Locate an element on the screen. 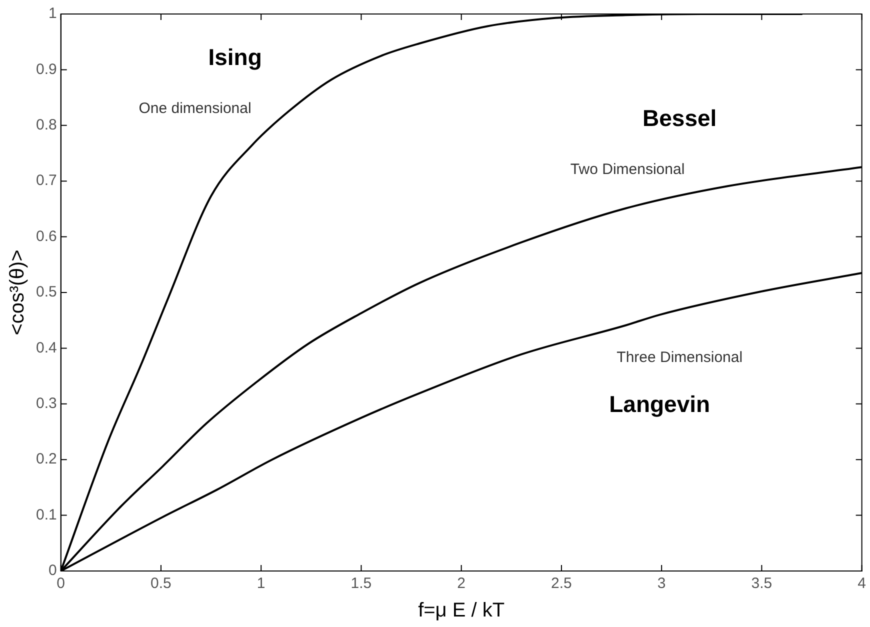 This screenshot has height=627, width=870. annotation: Three Dimensional is located at coordinates (679, 357).